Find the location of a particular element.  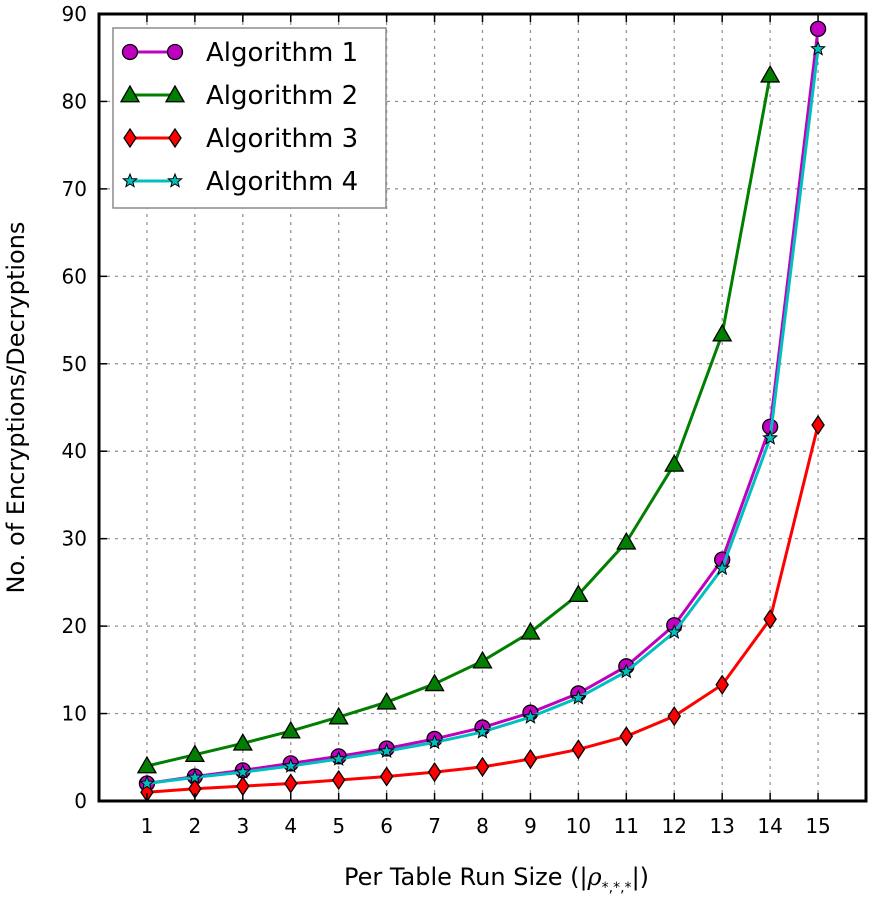

x-tick-label: 11 is located at coordinates (626, 826).